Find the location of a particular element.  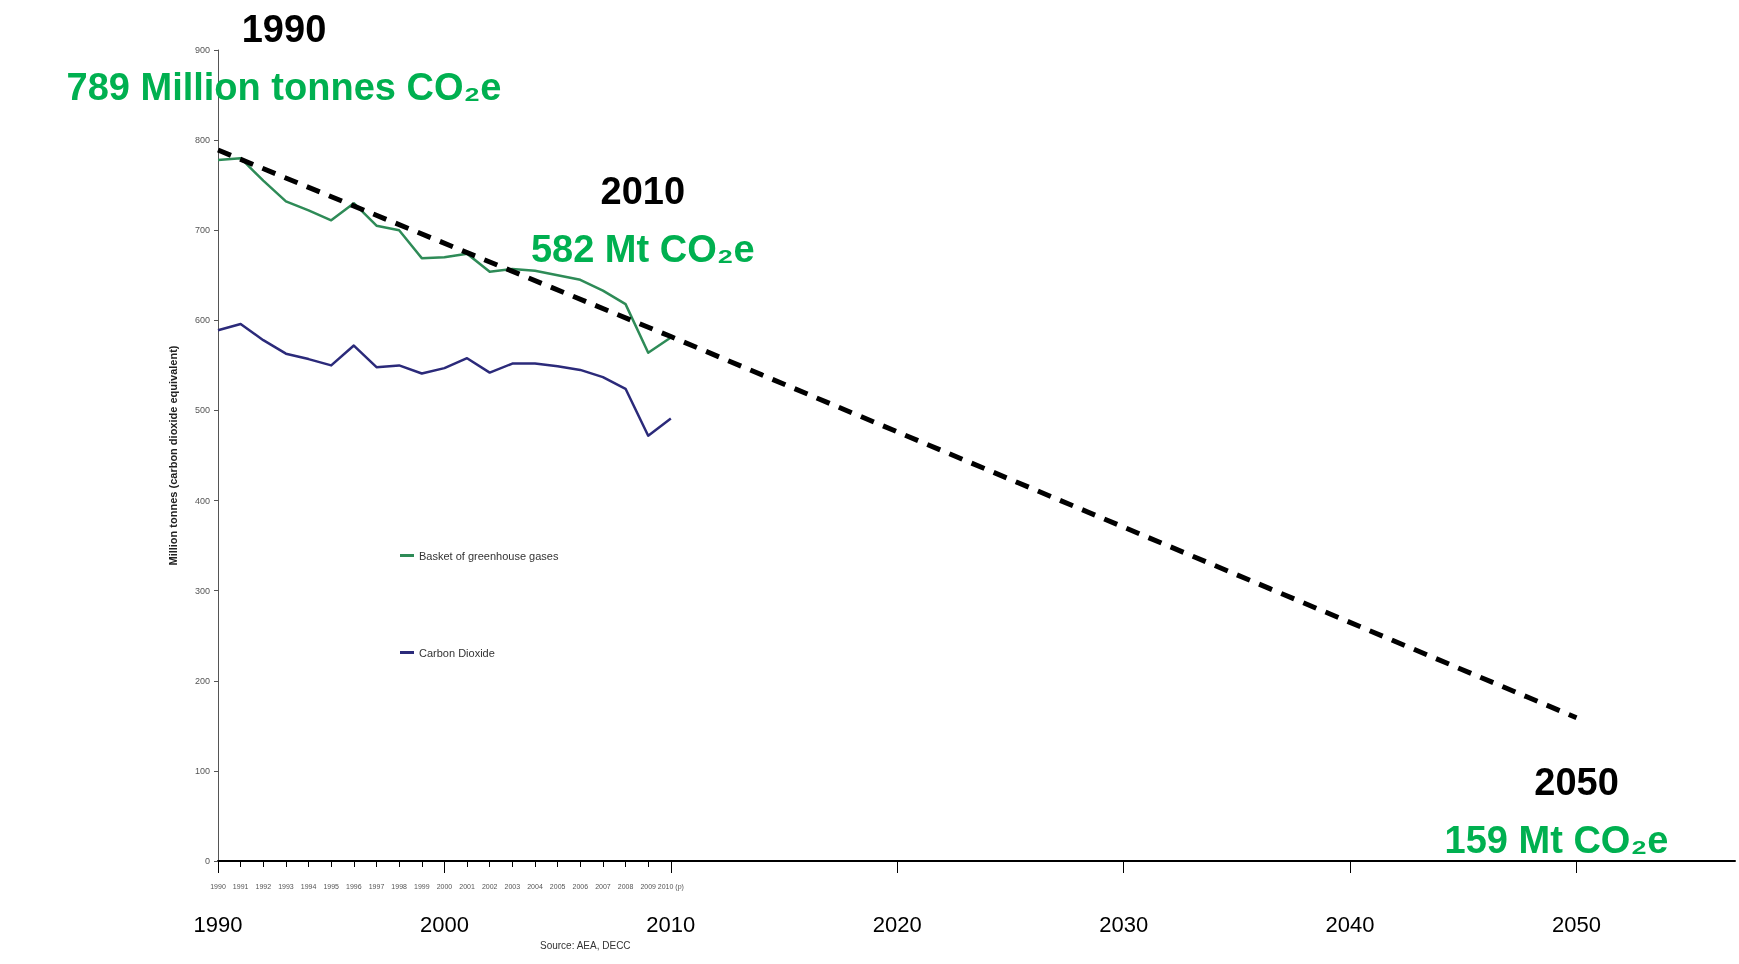

x2-tick-label: 2040 is located at coordinates (1350, 924).